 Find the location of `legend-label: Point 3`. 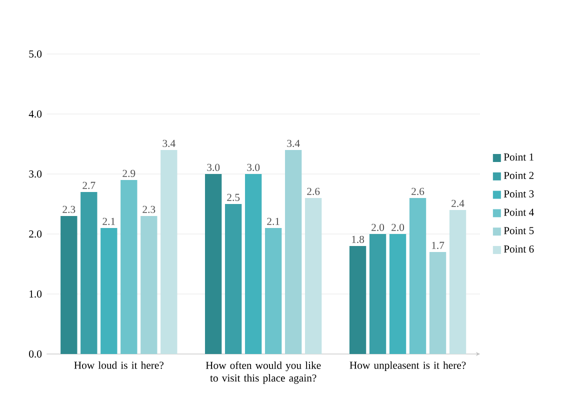

legend-label: Point 3 is located at coordinates (519, 194).